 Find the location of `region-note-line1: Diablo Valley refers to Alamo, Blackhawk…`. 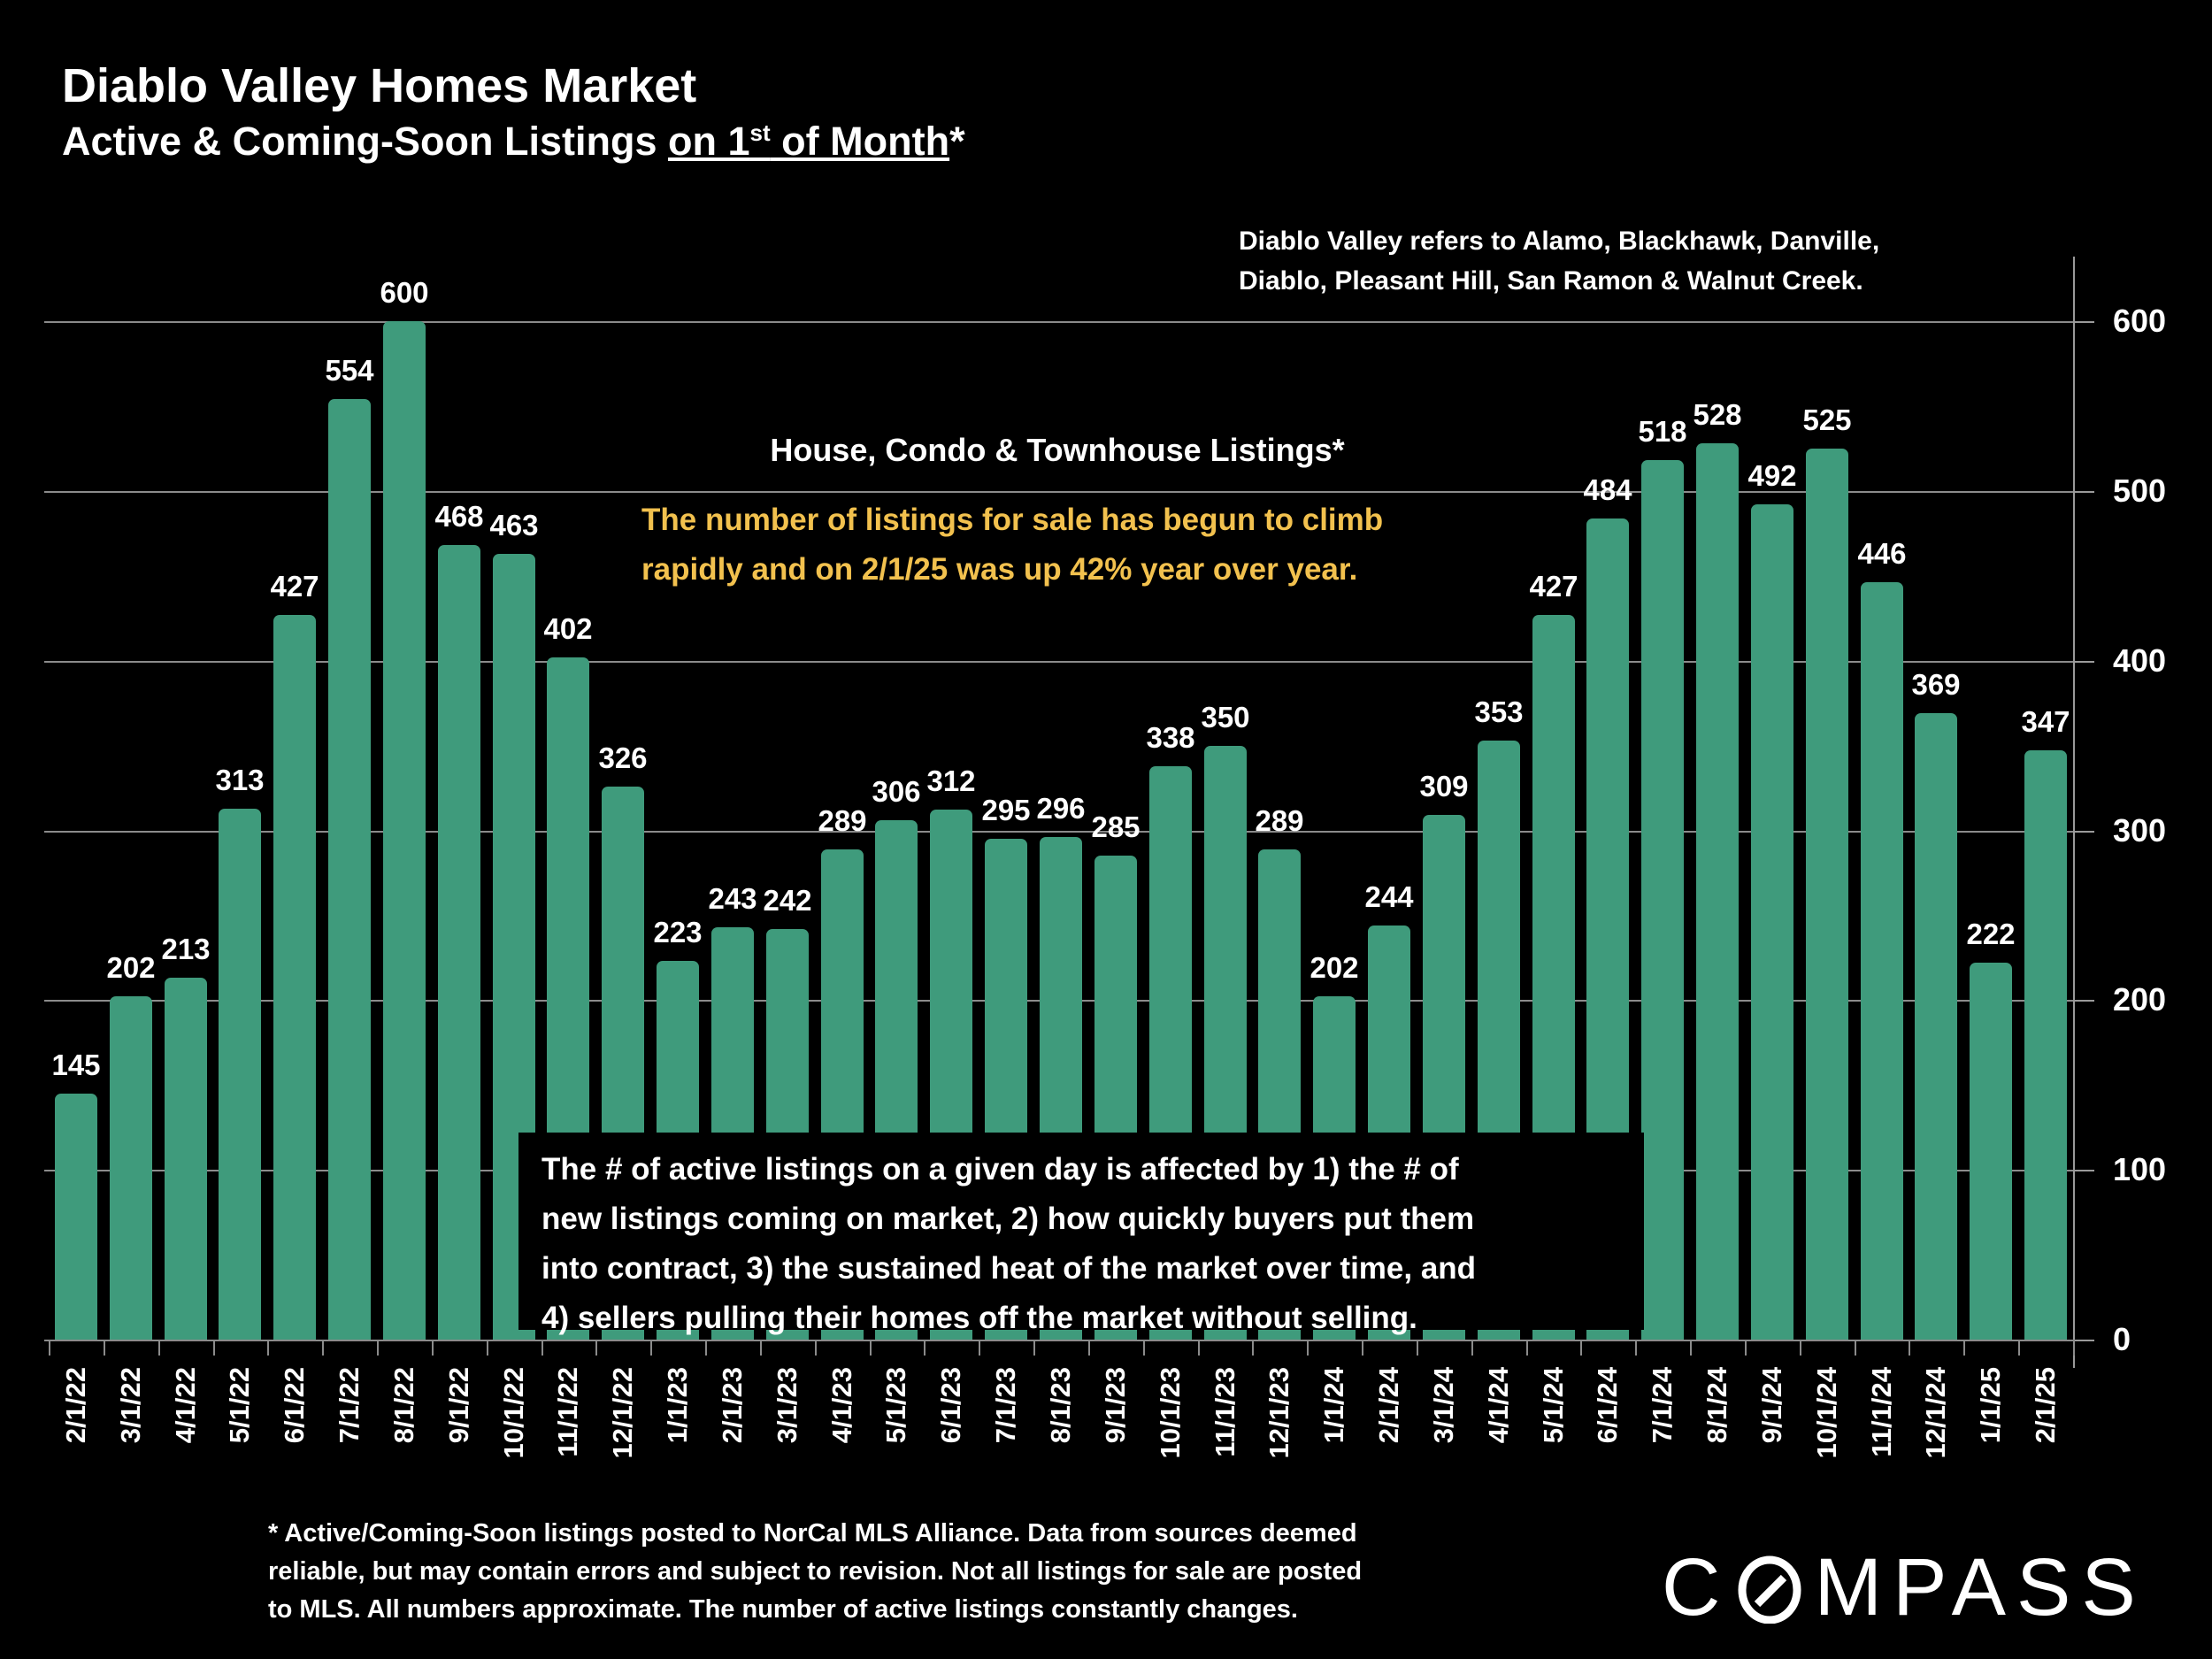

region-note-line1: Diablo Valley refers to Alamo, Blackhawk… is located at coordinates (1560, 242).